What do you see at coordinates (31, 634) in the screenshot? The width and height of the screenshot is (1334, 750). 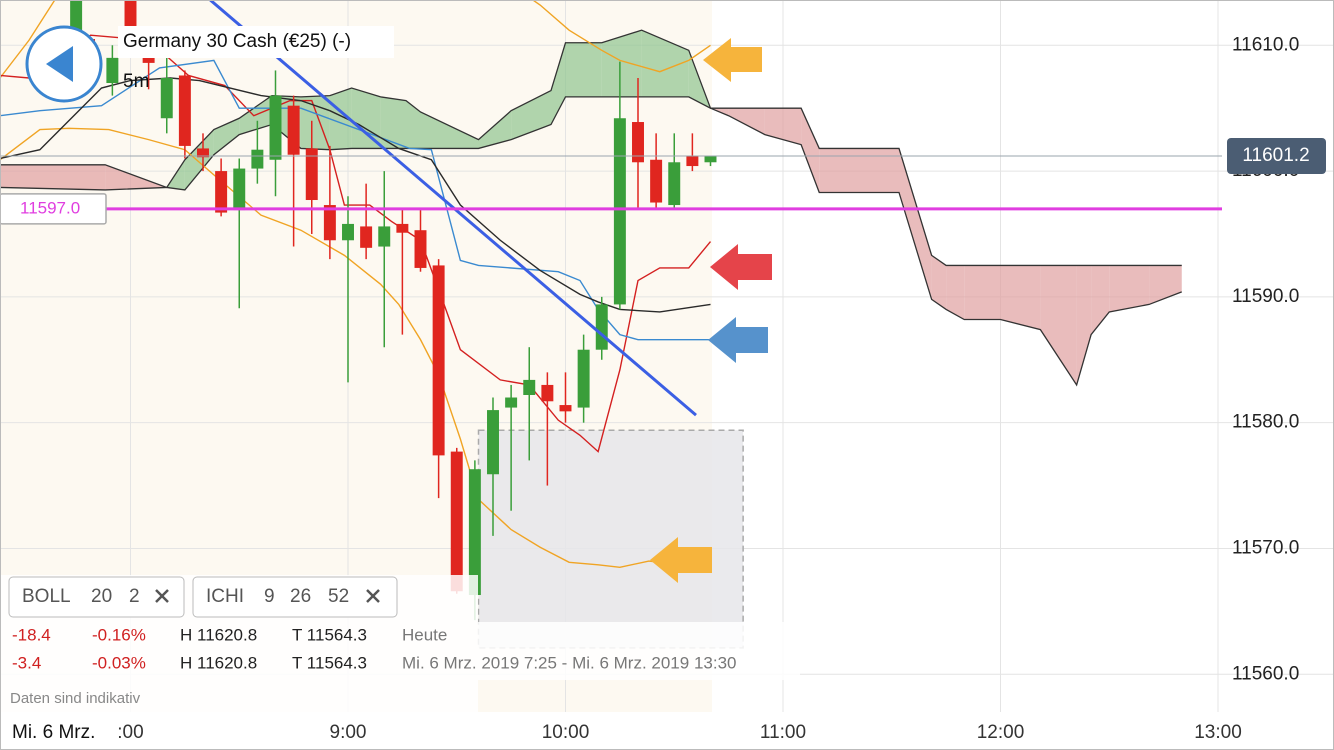 I see `change: -18.4` at bounding box center [31, 634].